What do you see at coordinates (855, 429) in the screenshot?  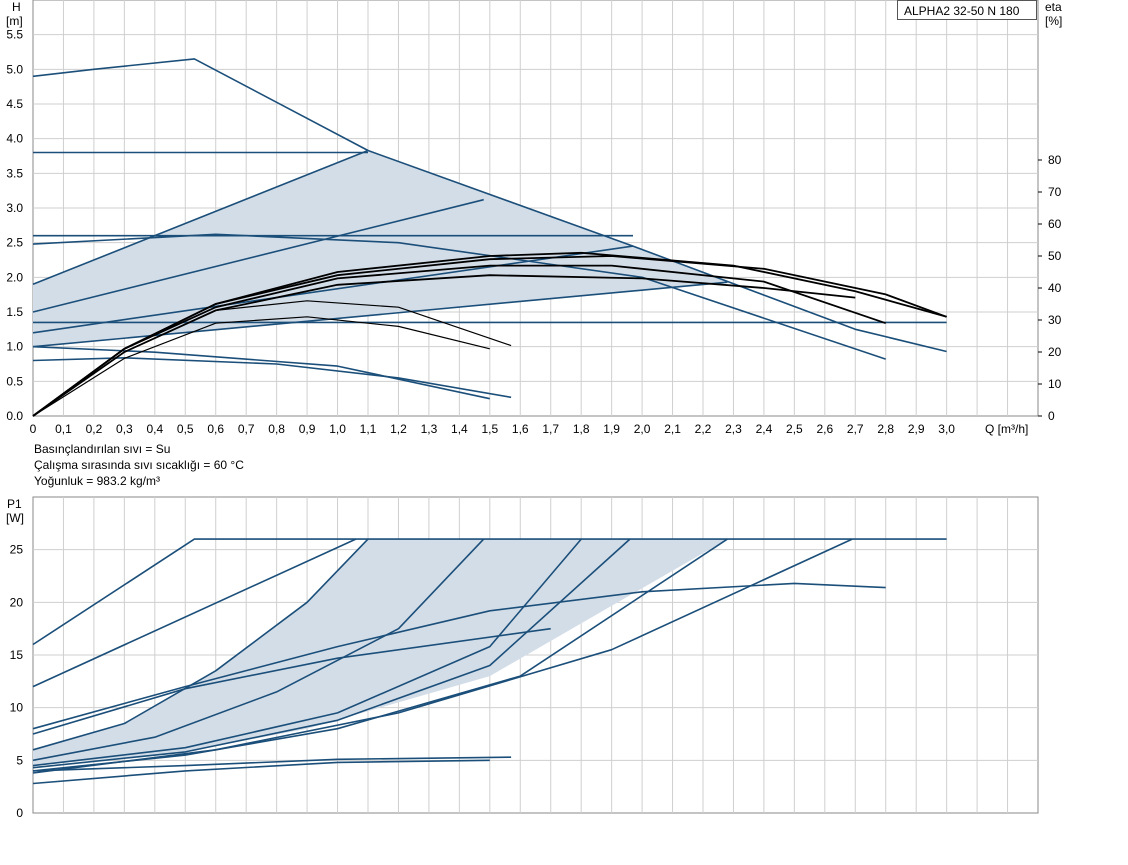 I see `x-tick-label: 2,7` at bounding box center [855, 429].